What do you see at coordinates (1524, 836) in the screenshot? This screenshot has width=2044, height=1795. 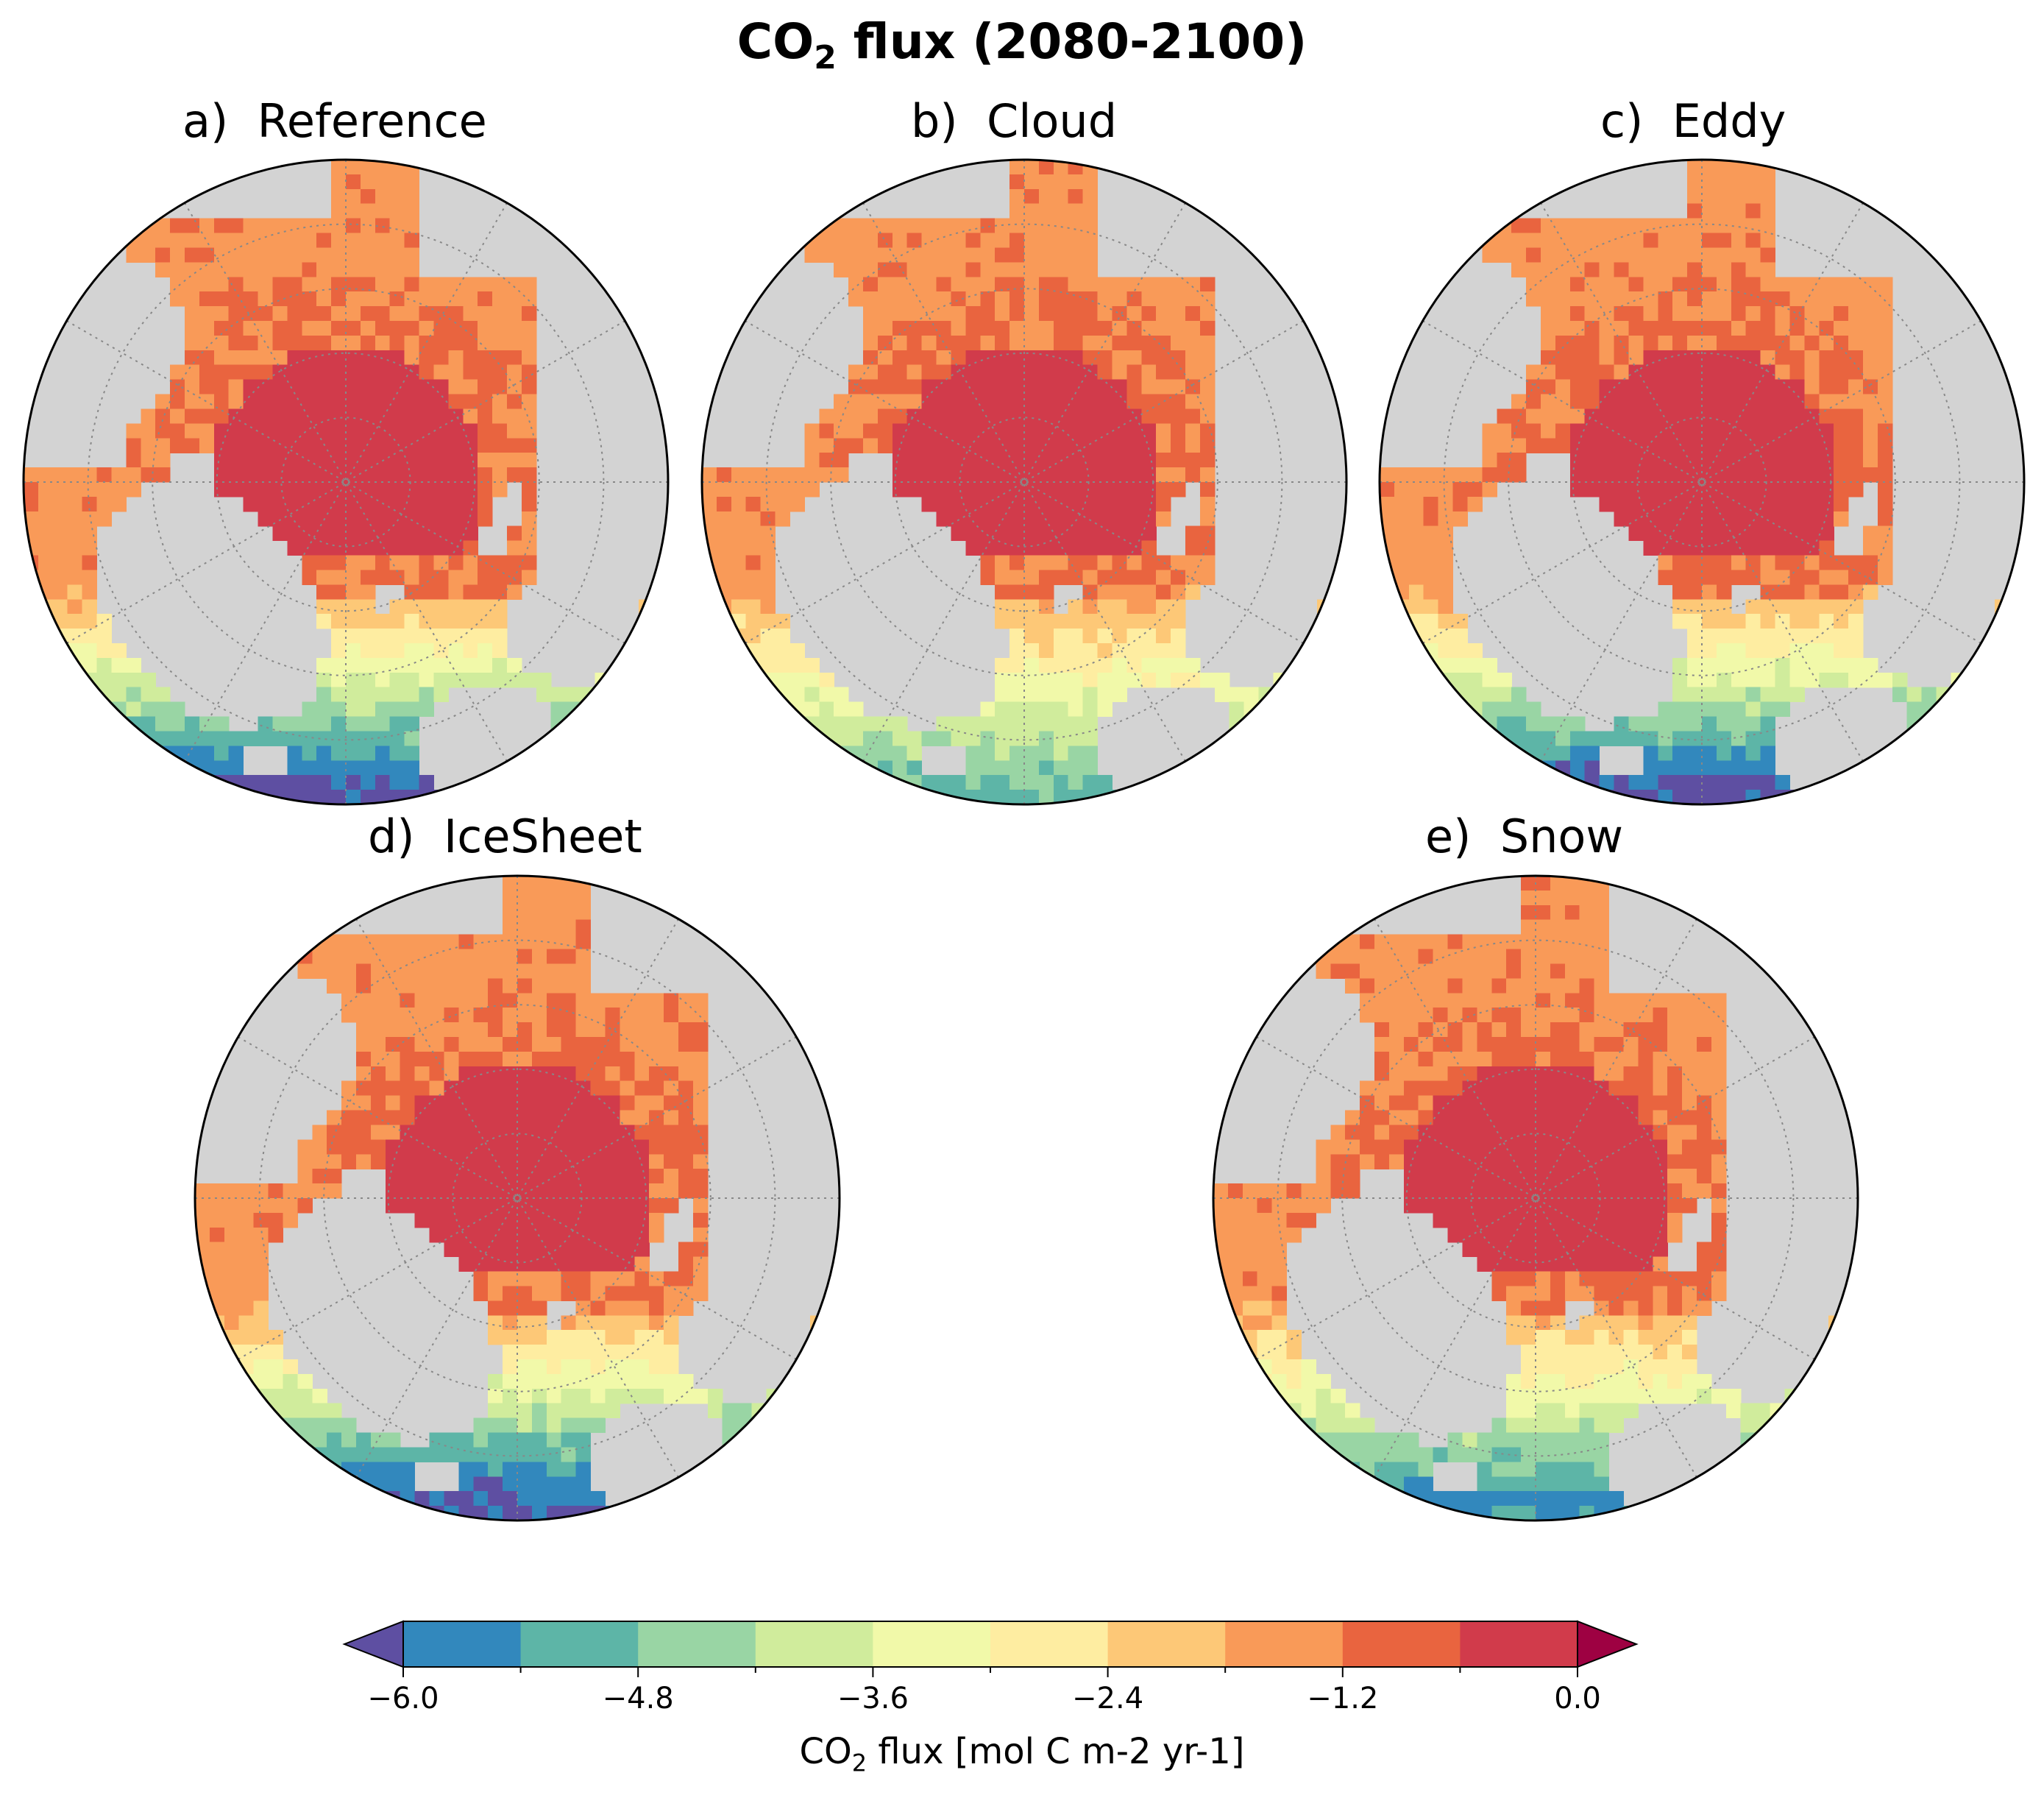 I see `panel-title-e: e) Snow` at bounding box center [1524, 836].